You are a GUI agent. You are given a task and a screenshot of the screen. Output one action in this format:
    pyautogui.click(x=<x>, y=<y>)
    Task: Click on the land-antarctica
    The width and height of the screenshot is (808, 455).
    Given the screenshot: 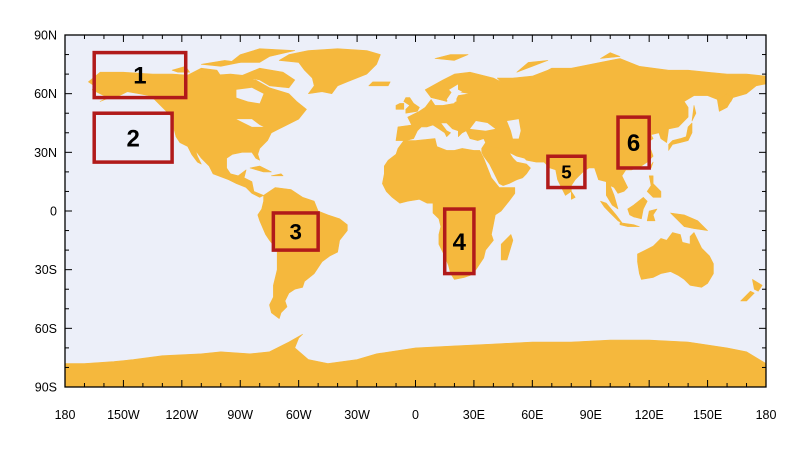 What is the action you would take?
    pyautogui.click(x=415, y=360)
    